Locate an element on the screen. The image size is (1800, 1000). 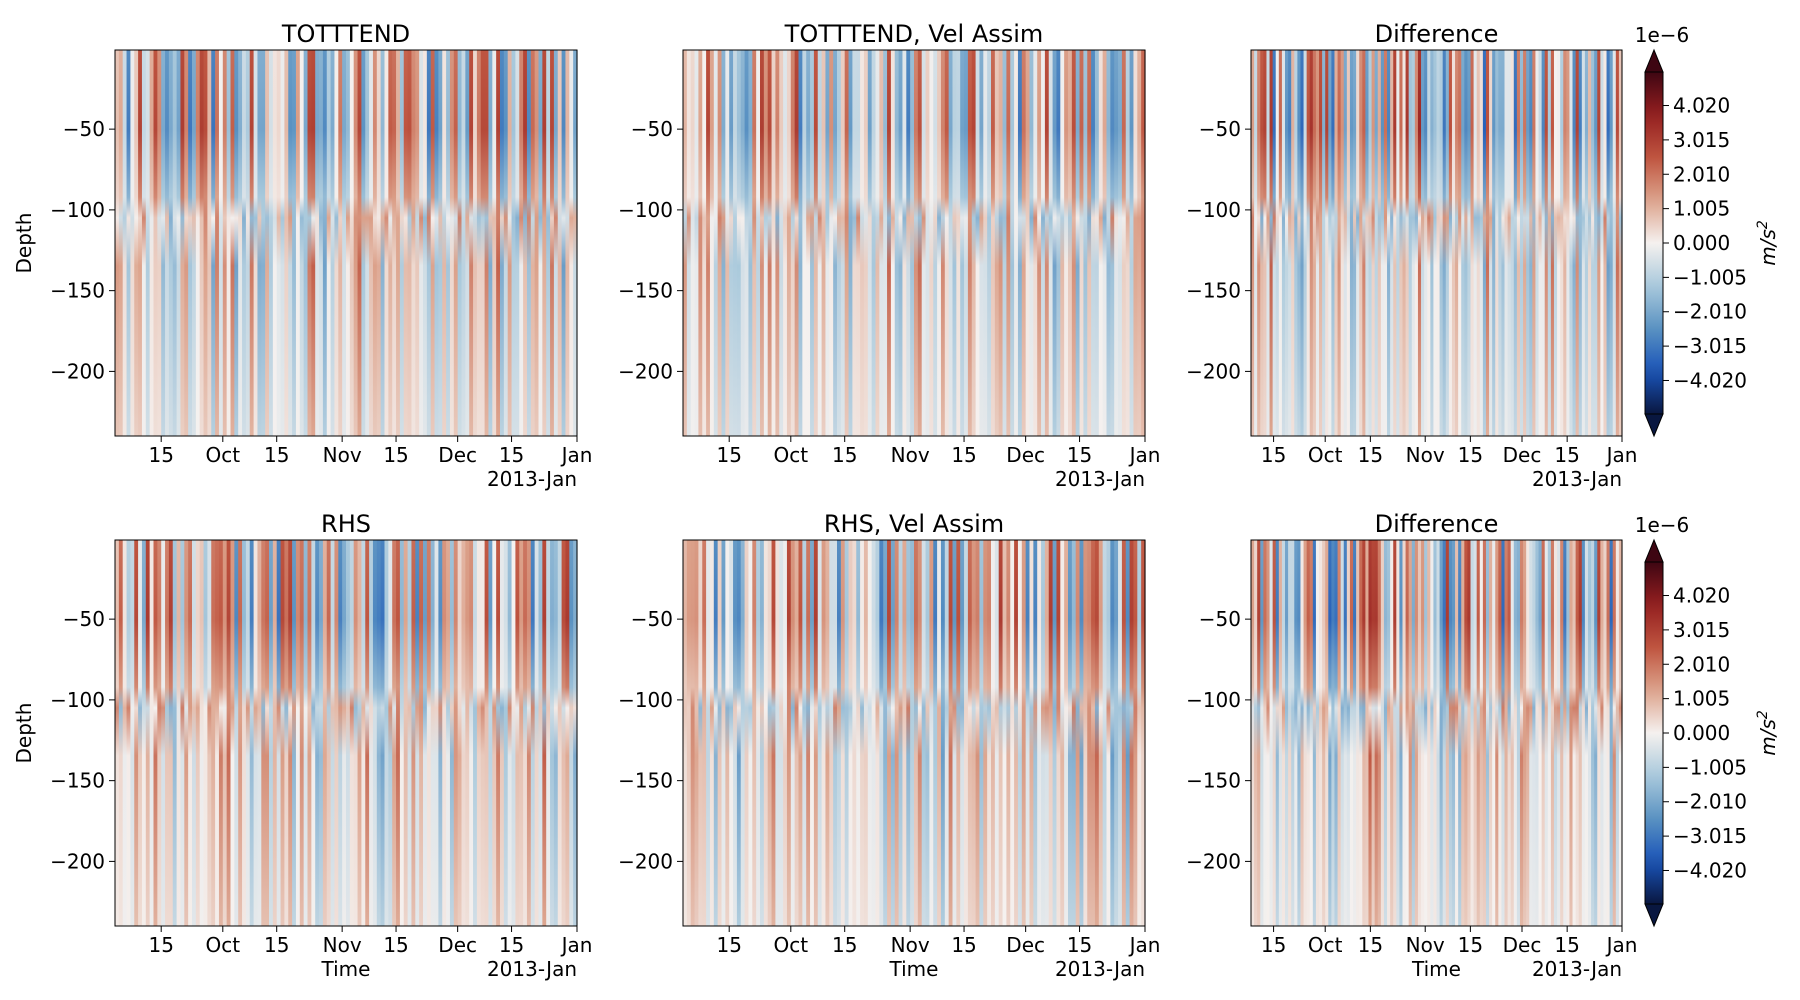
colorbar-gradient is located at coordinates (1654, 733).